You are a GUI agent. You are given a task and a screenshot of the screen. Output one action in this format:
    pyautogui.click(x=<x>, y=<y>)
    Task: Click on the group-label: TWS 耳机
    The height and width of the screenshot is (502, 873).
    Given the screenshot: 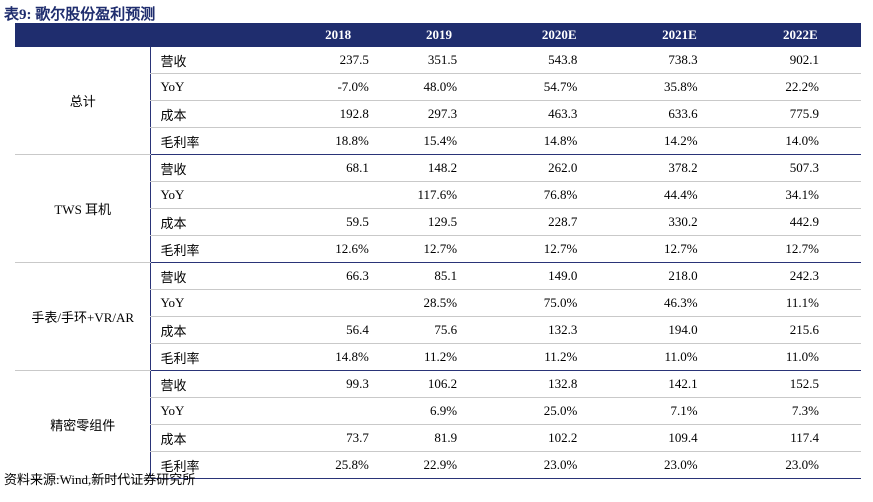 What is the action you would take?
    pyautogui.click(x=83, y=208)
    